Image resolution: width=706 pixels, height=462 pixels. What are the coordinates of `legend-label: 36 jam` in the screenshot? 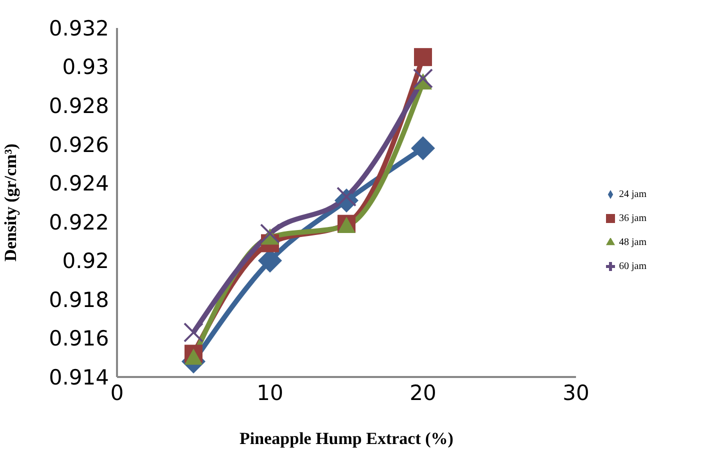 It's located at (632, 218).